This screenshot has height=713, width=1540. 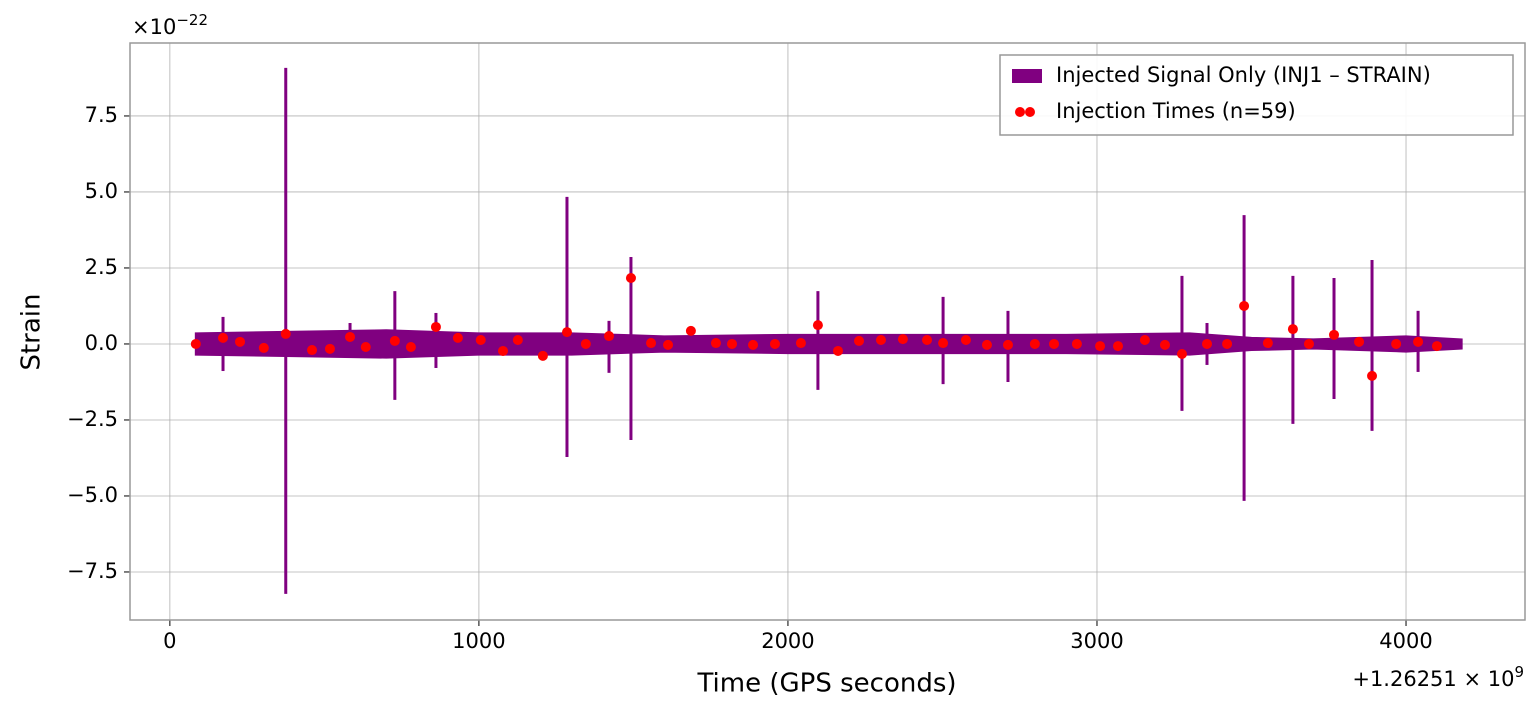 What do you see at coordinates (1027, 76) in the screenshot?
I see `legend-swatch` at bounding box center [1027, 76].